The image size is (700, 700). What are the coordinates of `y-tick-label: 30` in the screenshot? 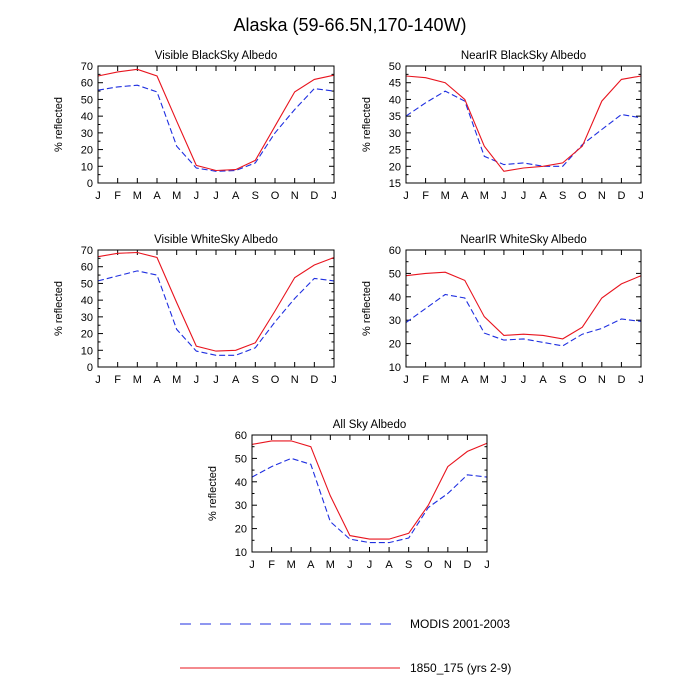 It's located at (395, 321).